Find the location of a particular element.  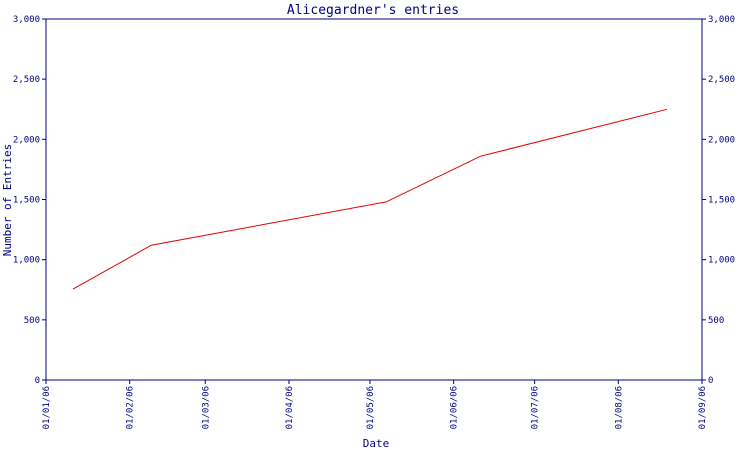

left-y-tick-label: 1,500 is located at coordinates (26, 201).